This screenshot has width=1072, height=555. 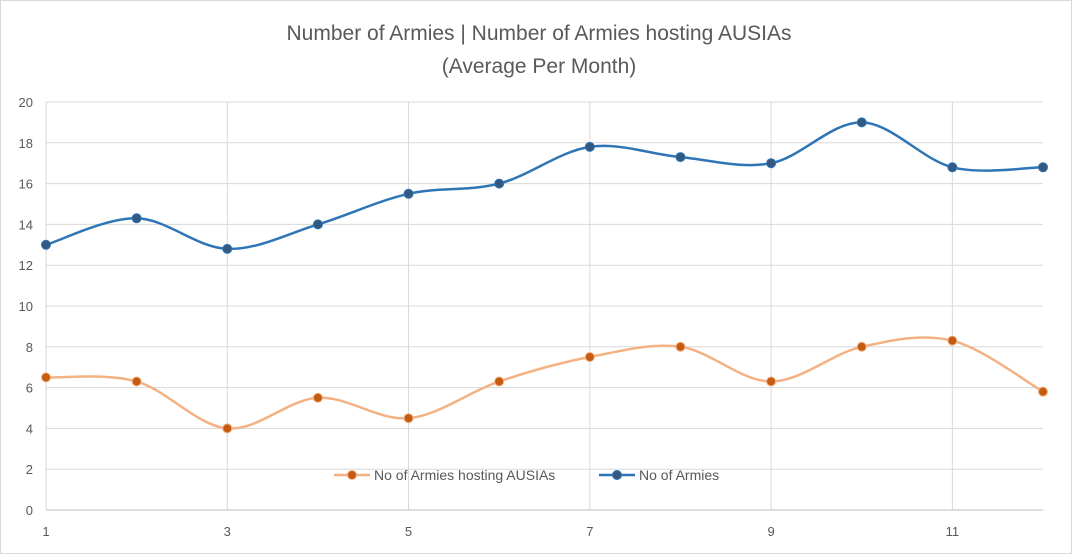 What do you see at coordinates (29, 510) in the screenshot?
I see `y-tick-label: 0` at bounding box center [29, 510].